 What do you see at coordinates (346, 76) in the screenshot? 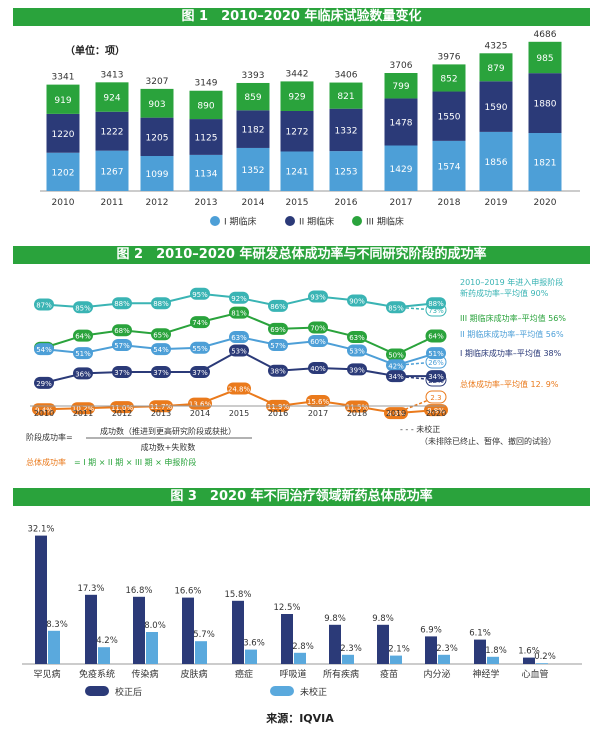
I see `total-label: 3406` at bounding box center [346, 76].